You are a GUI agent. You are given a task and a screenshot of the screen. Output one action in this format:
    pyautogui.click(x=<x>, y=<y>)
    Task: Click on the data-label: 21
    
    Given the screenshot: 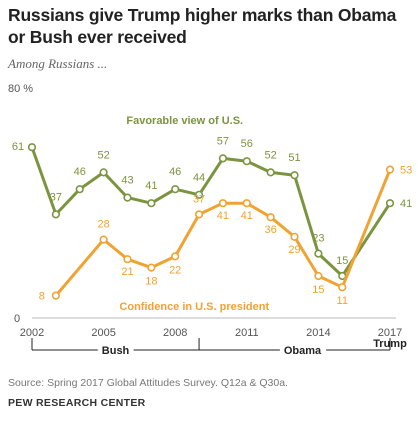 What is the action you would take?
    pyautogui.click(x=127, y=272)
    